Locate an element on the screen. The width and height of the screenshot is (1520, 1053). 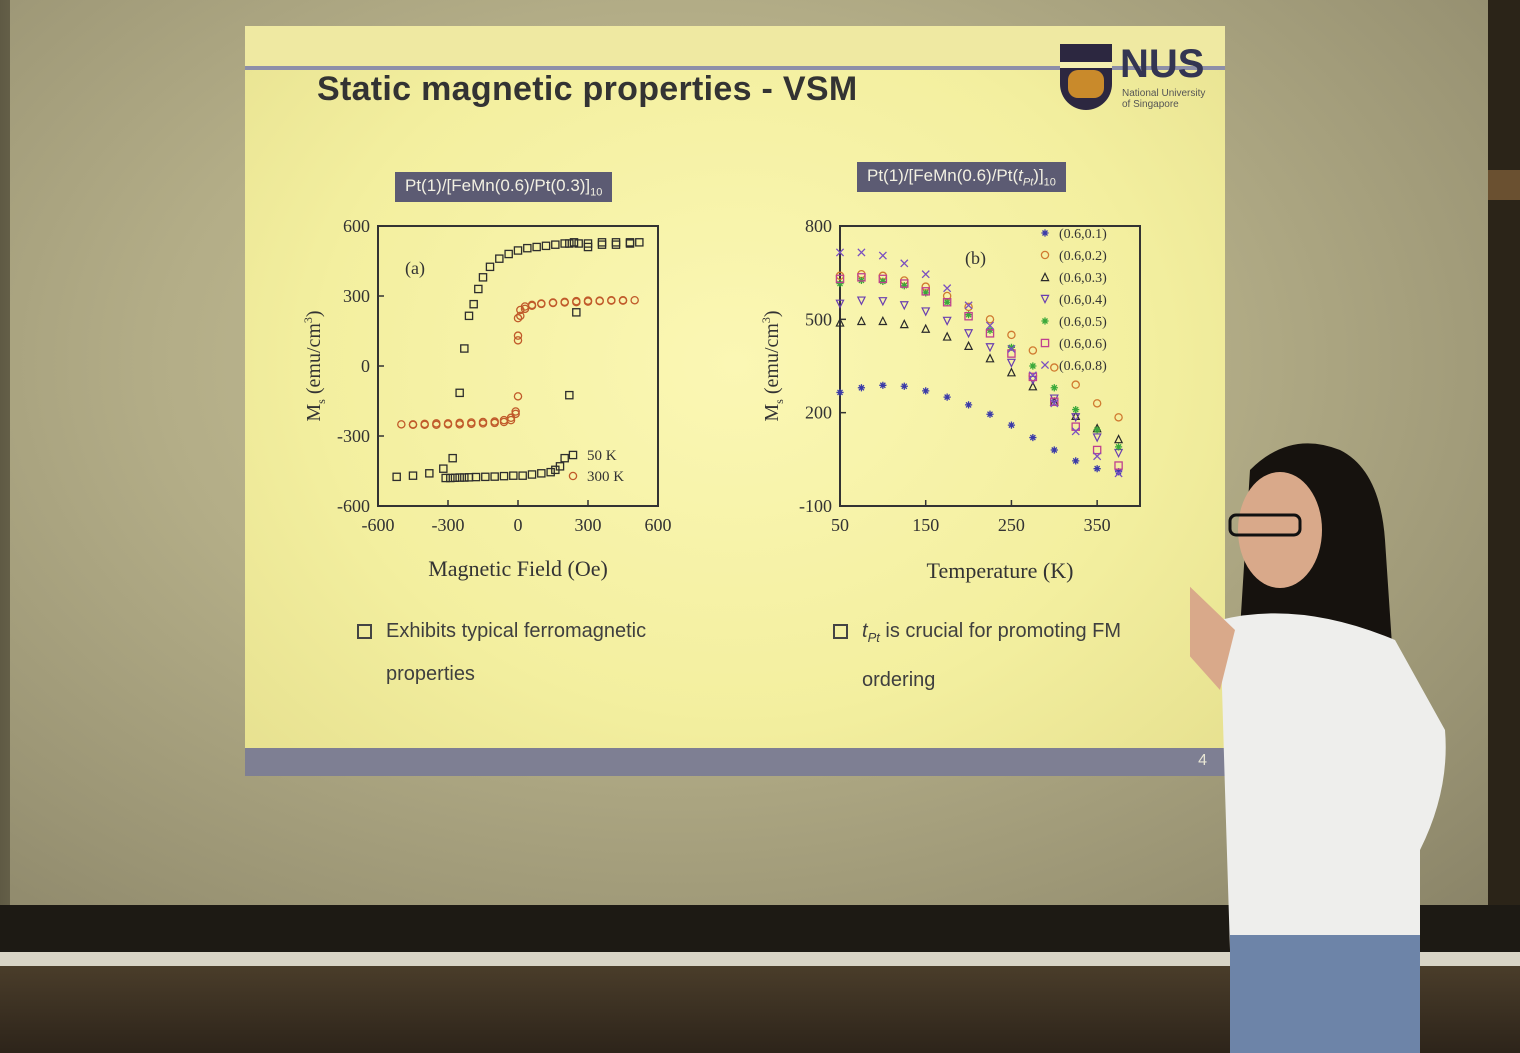
presenter is located at coordinates (1318, 748).